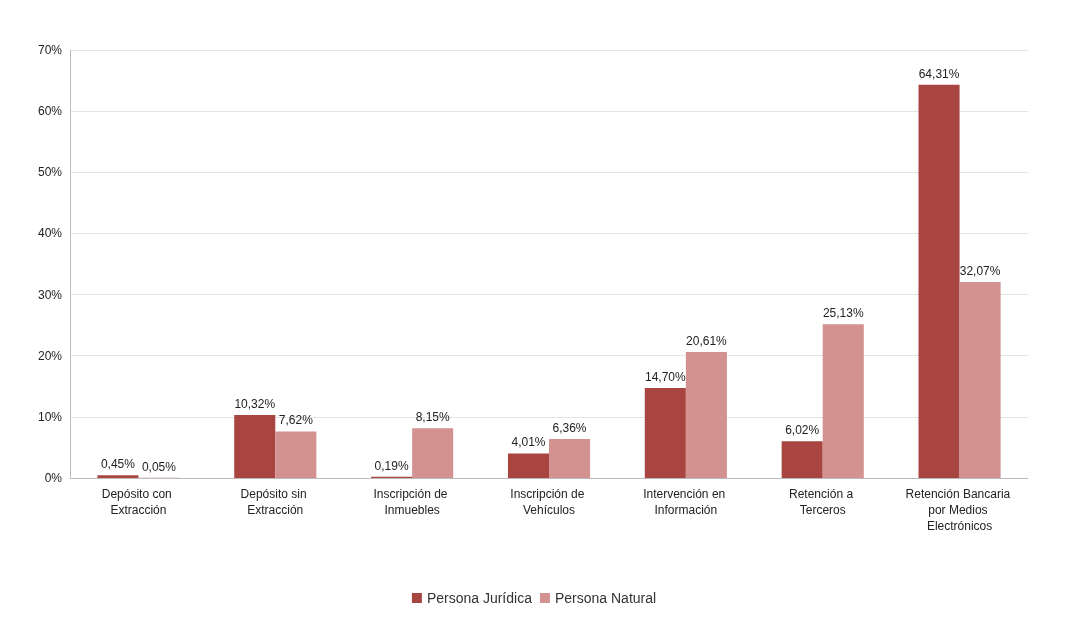 The image size is (1068, 618). I want to click on data-label: 10,32%, so click(255, 403).